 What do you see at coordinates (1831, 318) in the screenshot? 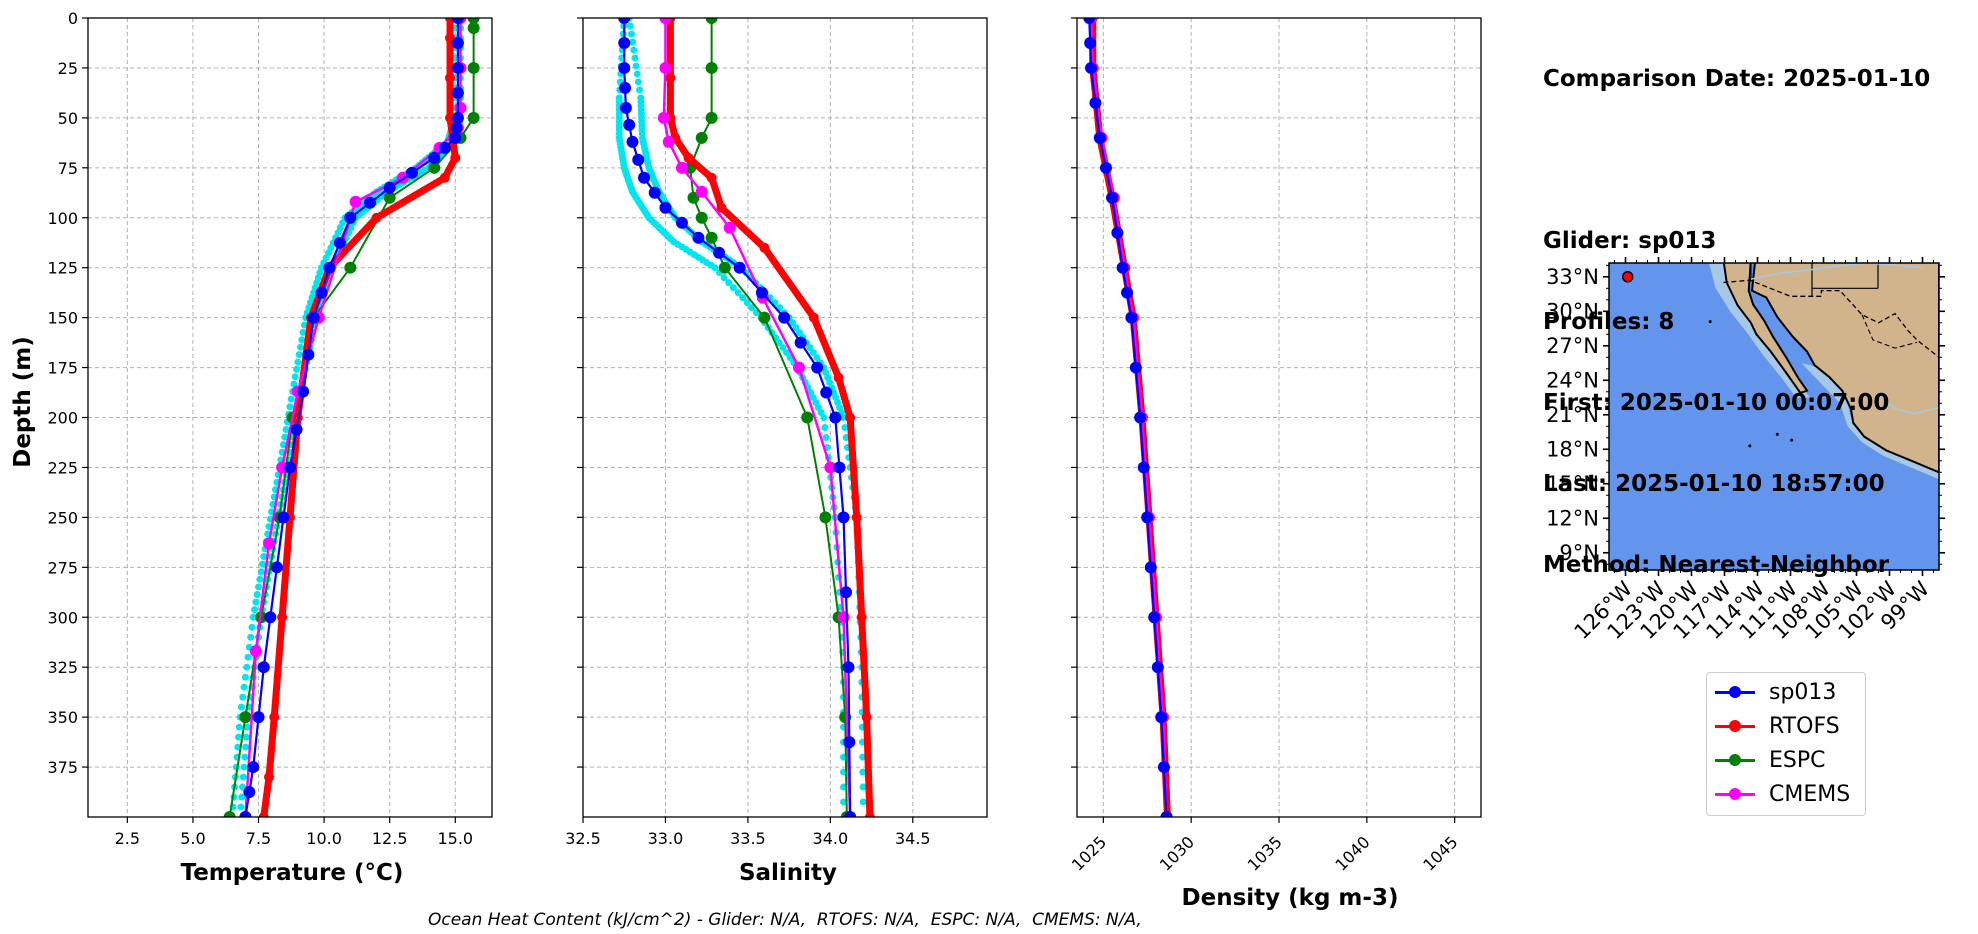
I see `border-us-mexico` at bounding box center [1831, 318].